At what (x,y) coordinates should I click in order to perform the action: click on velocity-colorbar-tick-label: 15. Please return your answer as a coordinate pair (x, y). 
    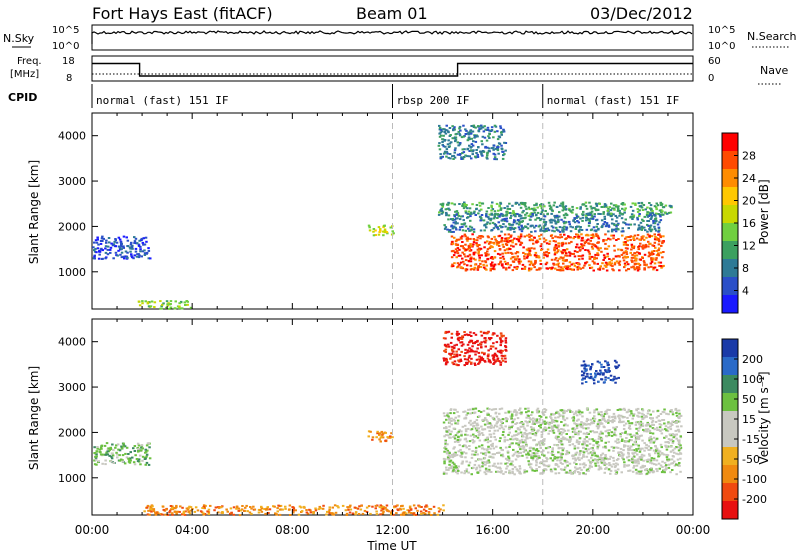
    Looking at the image, I should click on (749, 419).